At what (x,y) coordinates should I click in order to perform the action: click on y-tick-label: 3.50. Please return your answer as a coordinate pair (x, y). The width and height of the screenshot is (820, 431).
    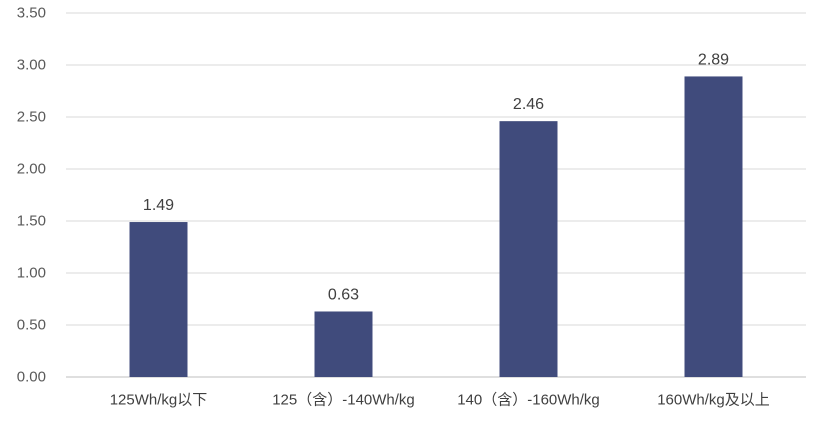
    Looking at the image, I should click on (31, 13).